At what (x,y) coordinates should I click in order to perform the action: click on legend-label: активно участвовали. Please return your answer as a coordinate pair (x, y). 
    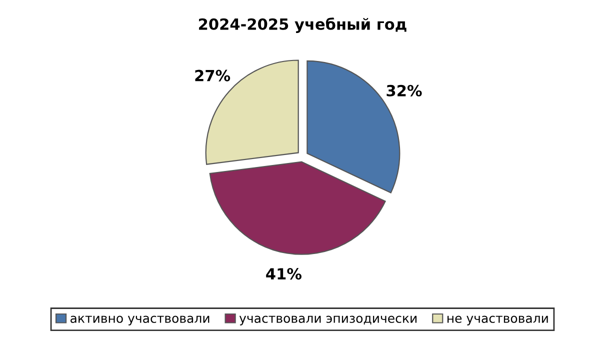
    Looking at the image, I should click on (140, 321).